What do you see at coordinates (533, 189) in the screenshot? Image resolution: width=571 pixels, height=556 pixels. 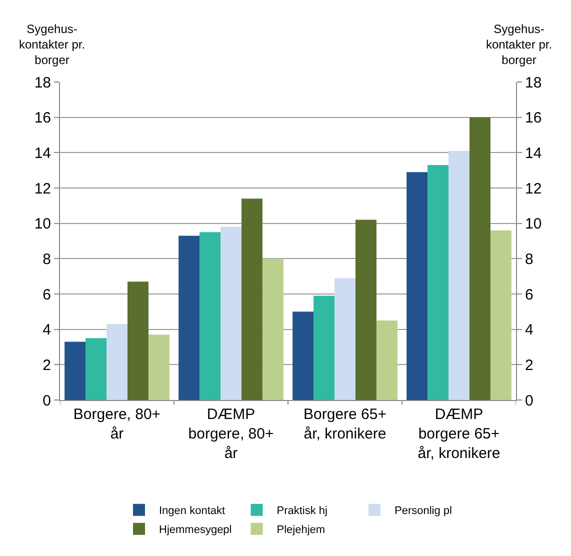 I see `y2-tick-label: 12` at bounding box center [533, 189].